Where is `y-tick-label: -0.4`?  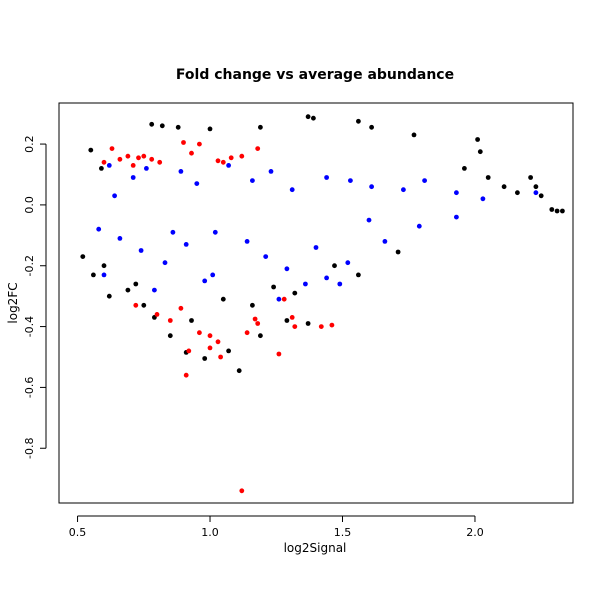
y-tick-label: -0.4 is located at coordinates (29, 326).